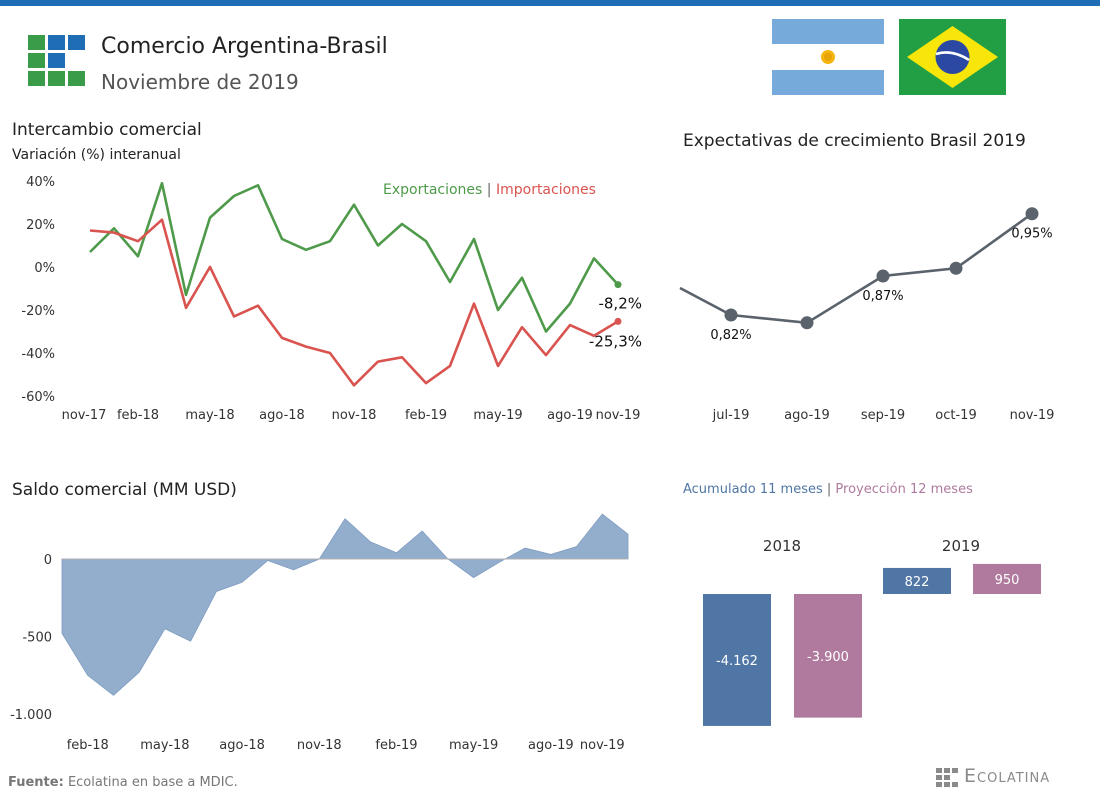  Describe the element at coordinates (200, 82) in the screenshot. I see `page-subtitle: Noviembre de 2019` at that location.